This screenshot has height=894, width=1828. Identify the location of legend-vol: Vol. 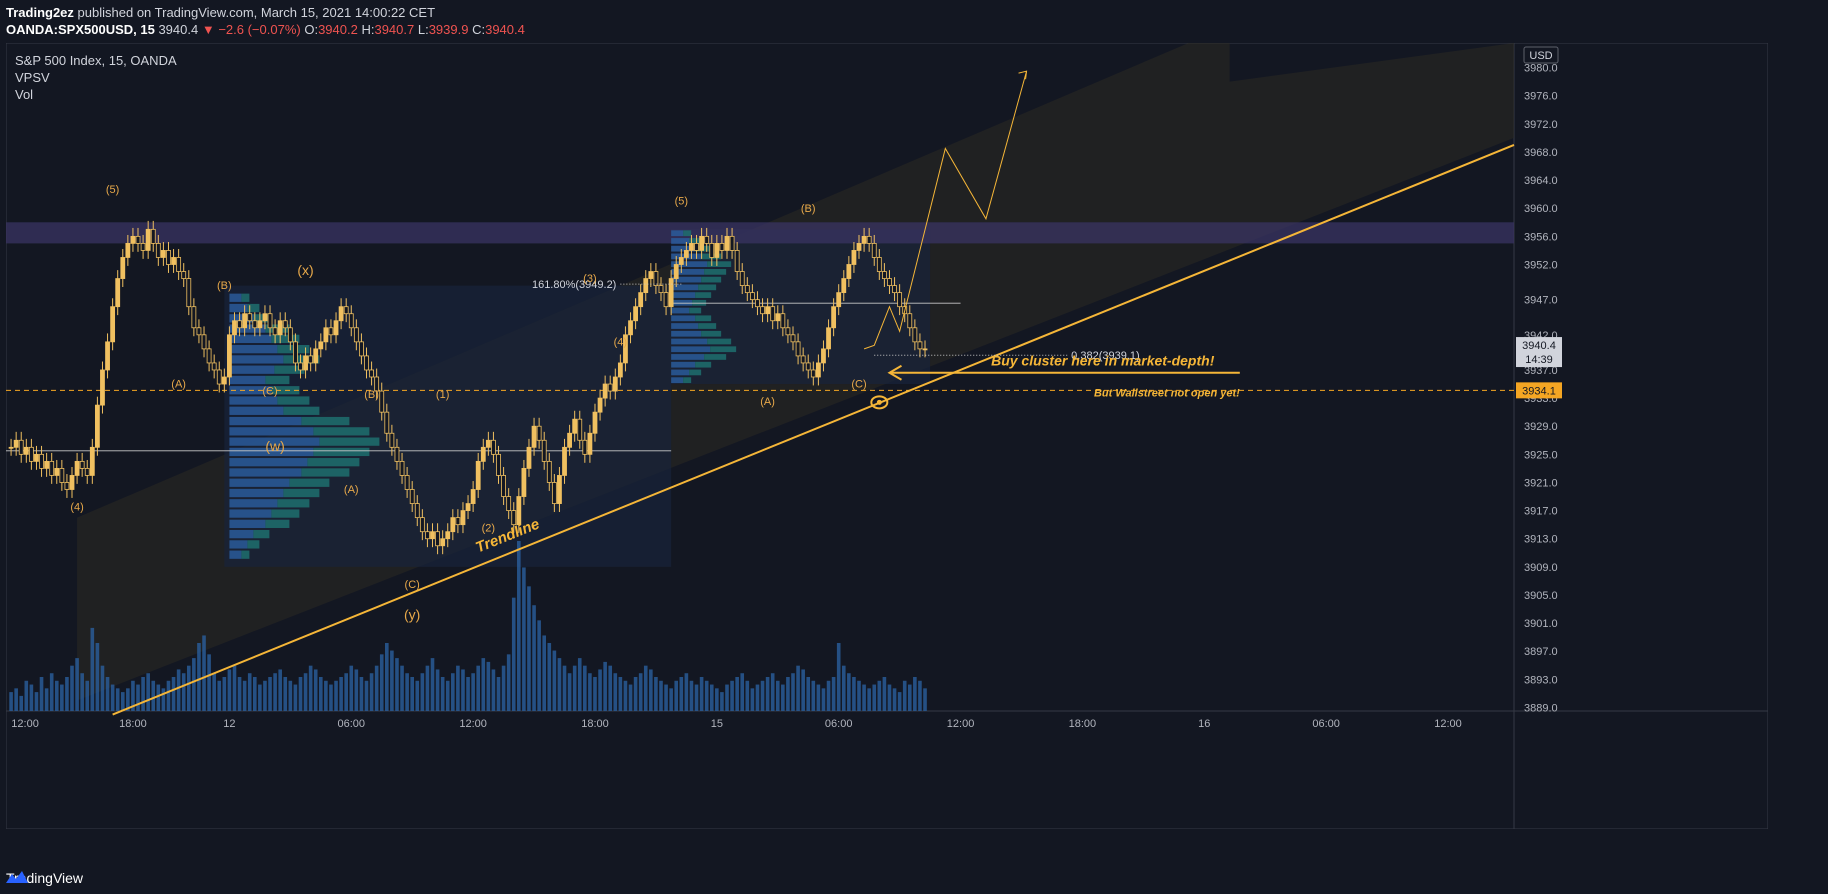
(24, 94).